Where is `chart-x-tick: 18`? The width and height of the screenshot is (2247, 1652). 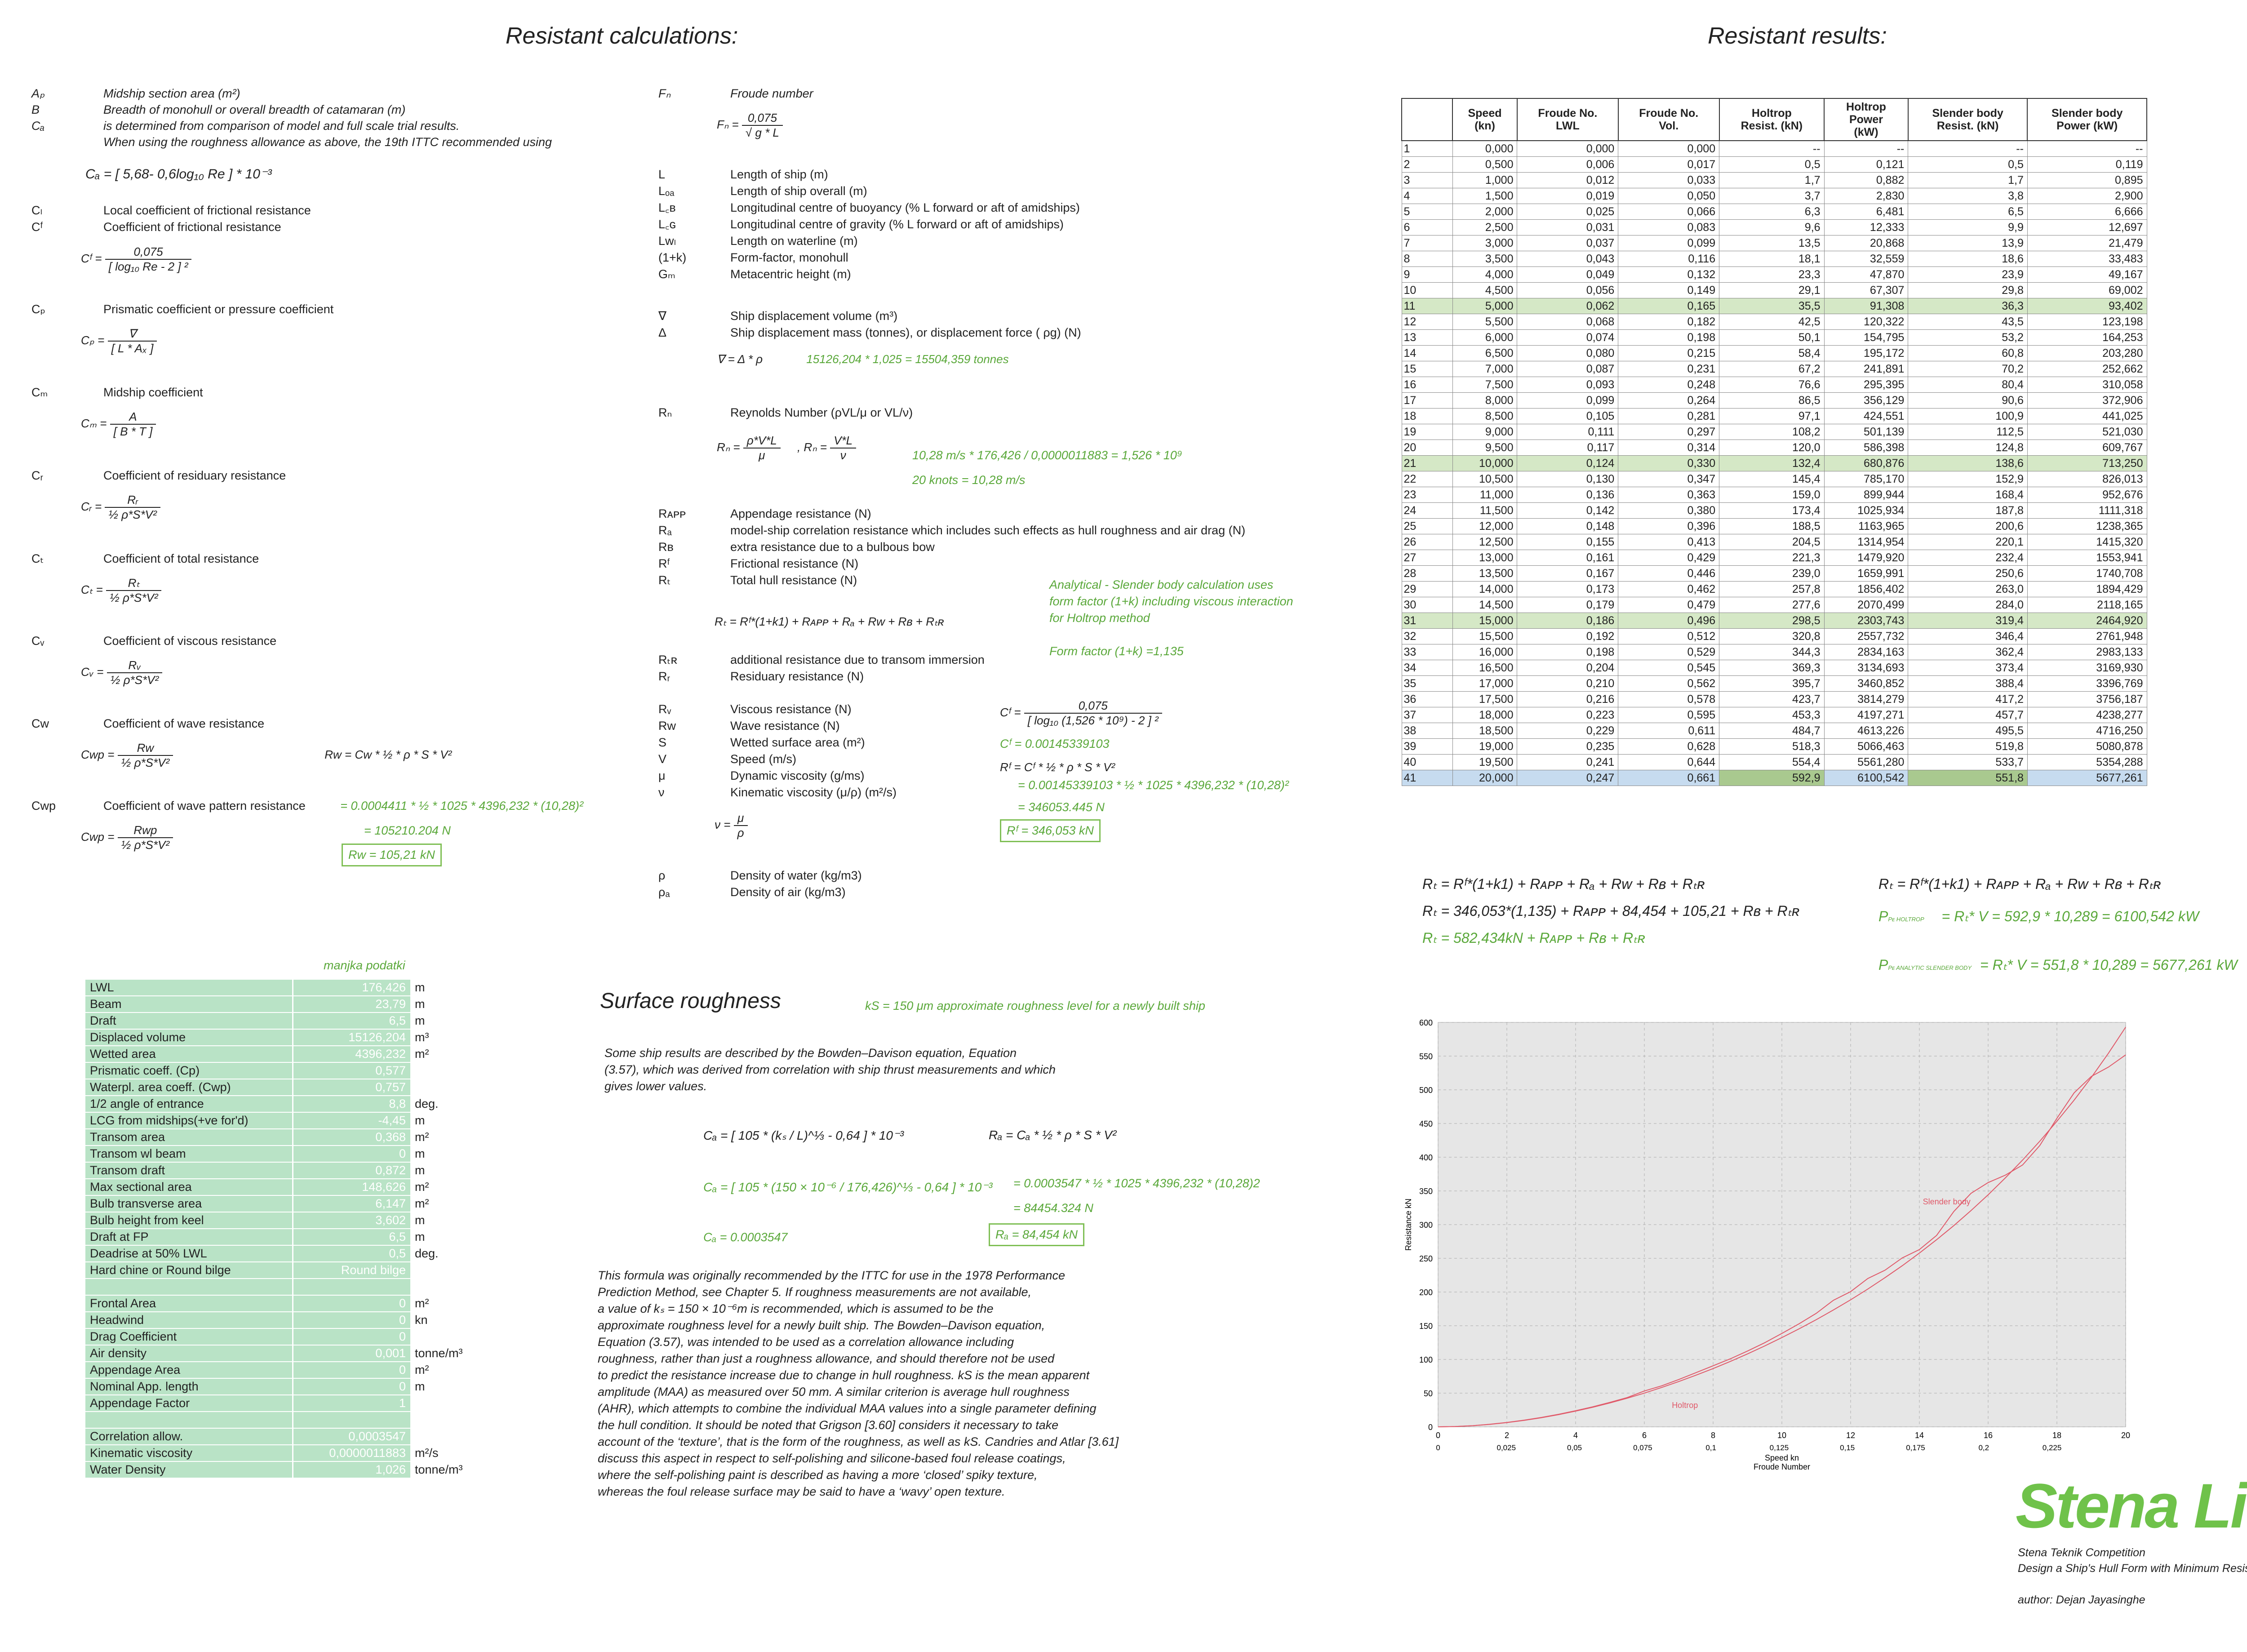 chart-x-tick: 18 is located at coordinates (2057, 1435).